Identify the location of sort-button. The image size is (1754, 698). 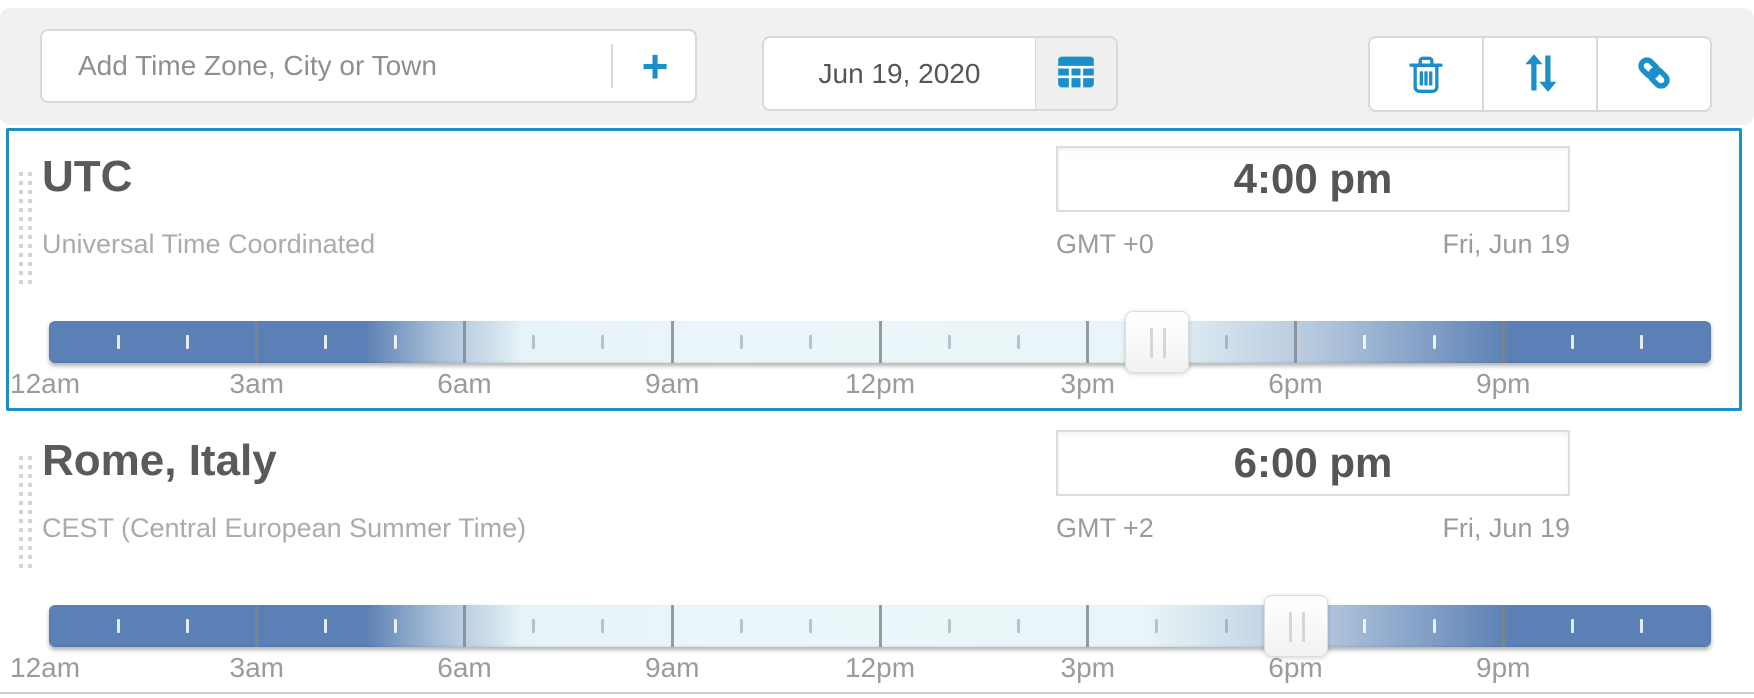
(1539, 74).